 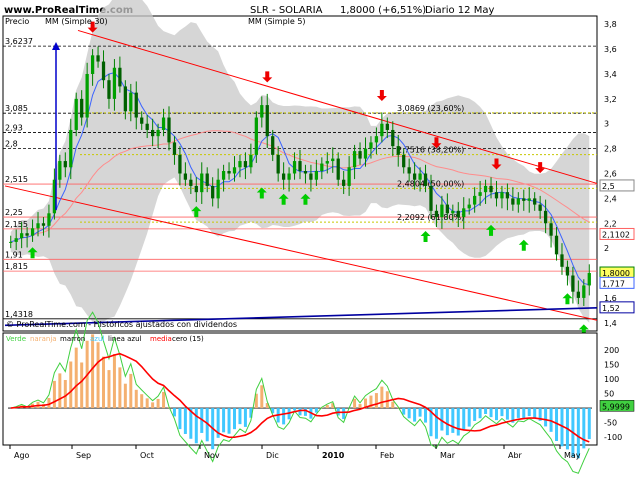 What do you see at coordinates (387, 455) in the screenshot?
I see `x-axis-label: Feb` at bounding box center [387, 455].